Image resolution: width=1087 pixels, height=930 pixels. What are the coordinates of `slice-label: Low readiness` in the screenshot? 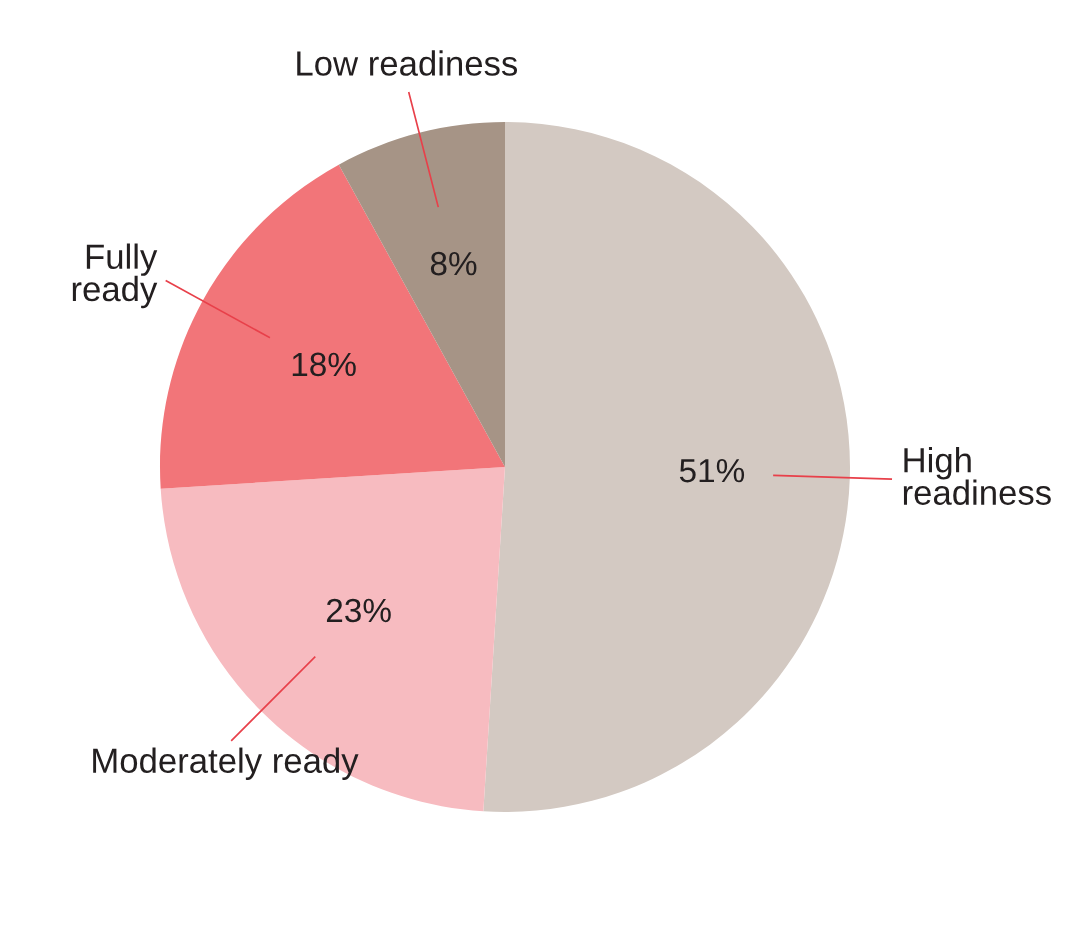 It's located at (407, 63).